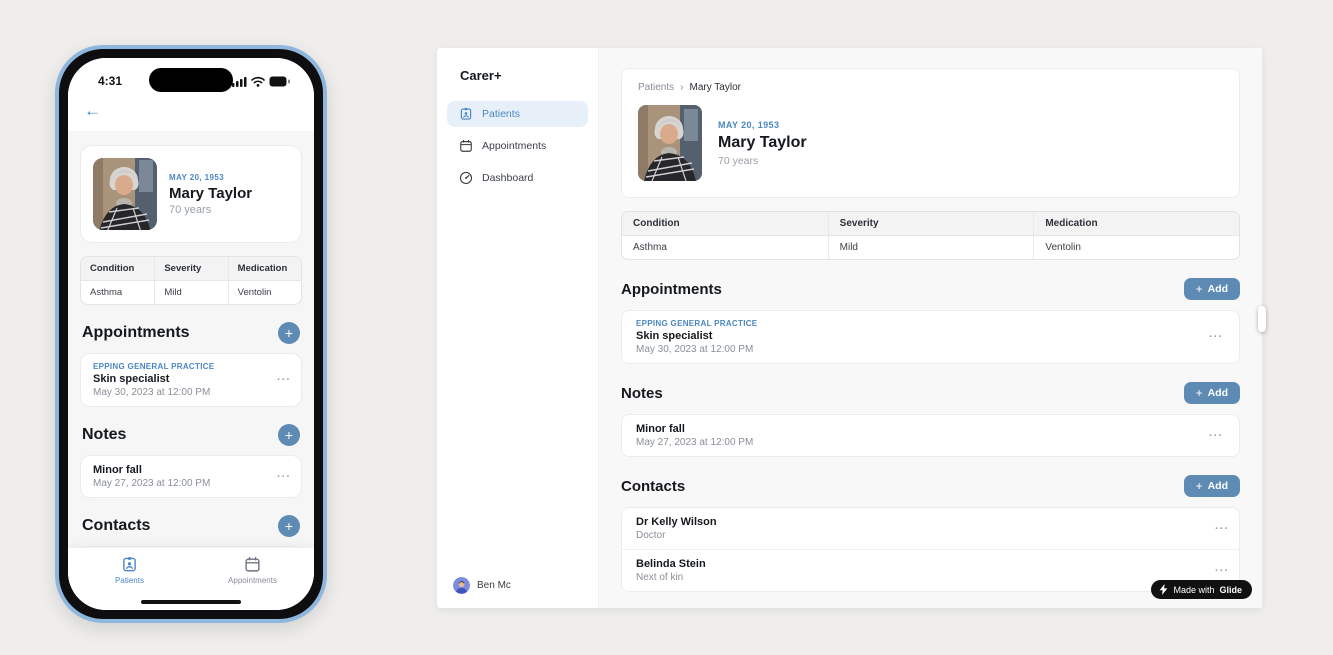 The width and height of the screenshot is (1333, 655). Describe the element at coordinates (1201, 589) in the screenshot. I see `made-with-glide-badge: Made with Glide` at that location.